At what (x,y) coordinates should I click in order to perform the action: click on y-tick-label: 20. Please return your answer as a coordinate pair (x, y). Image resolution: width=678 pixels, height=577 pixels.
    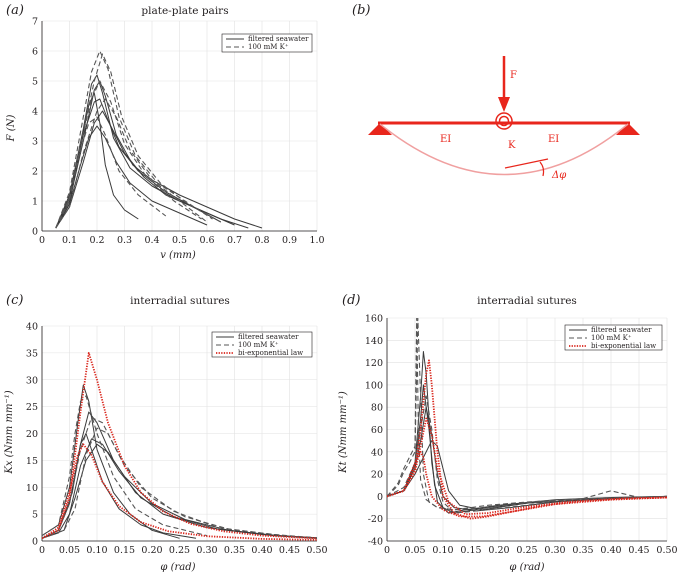
    Looking at the image, I should click on (377, 475).